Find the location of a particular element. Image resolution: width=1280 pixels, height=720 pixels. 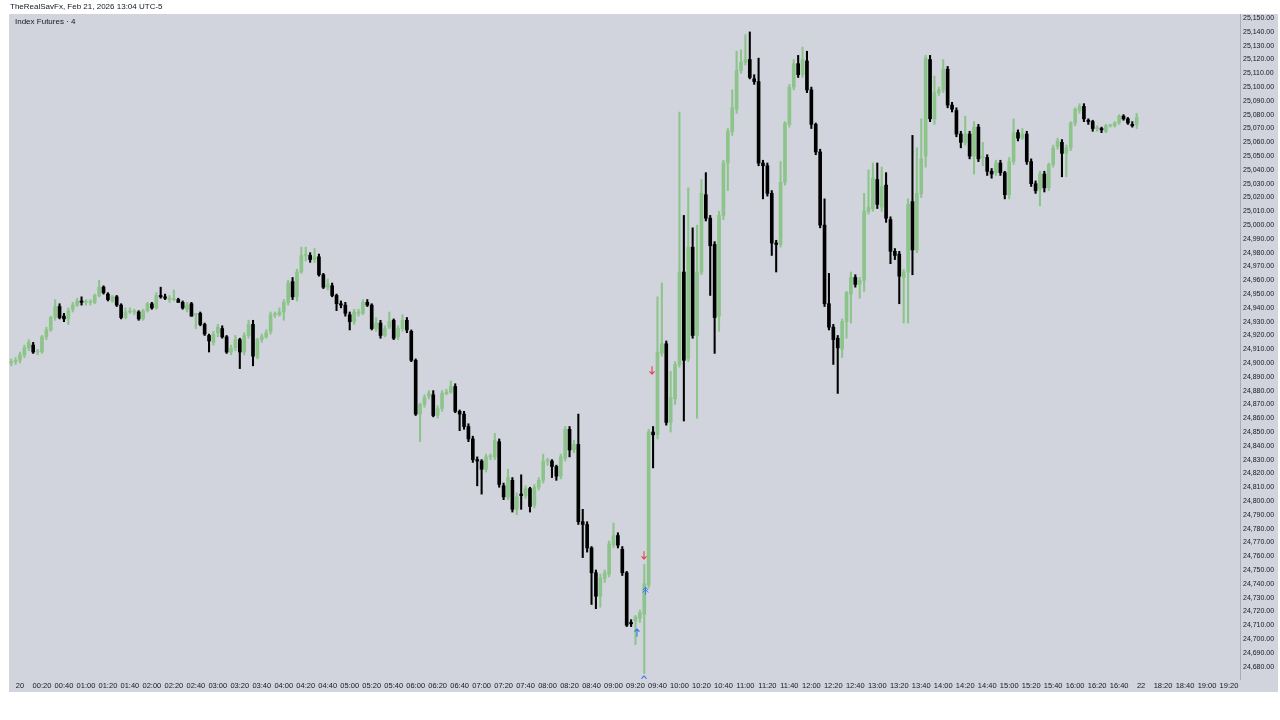

text: TheRealSavFx, Feb 21, 2026 13:04 UTC-5 is located at coordinates (86, 7).